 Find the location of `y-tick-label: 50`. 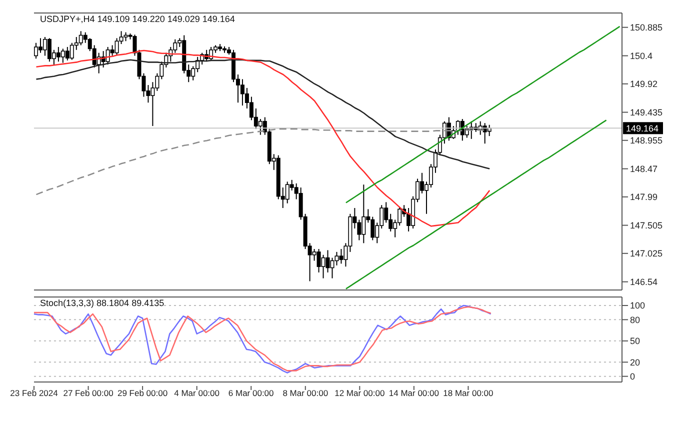

y-tick-label: 50 is located at coordinates (635, 341).